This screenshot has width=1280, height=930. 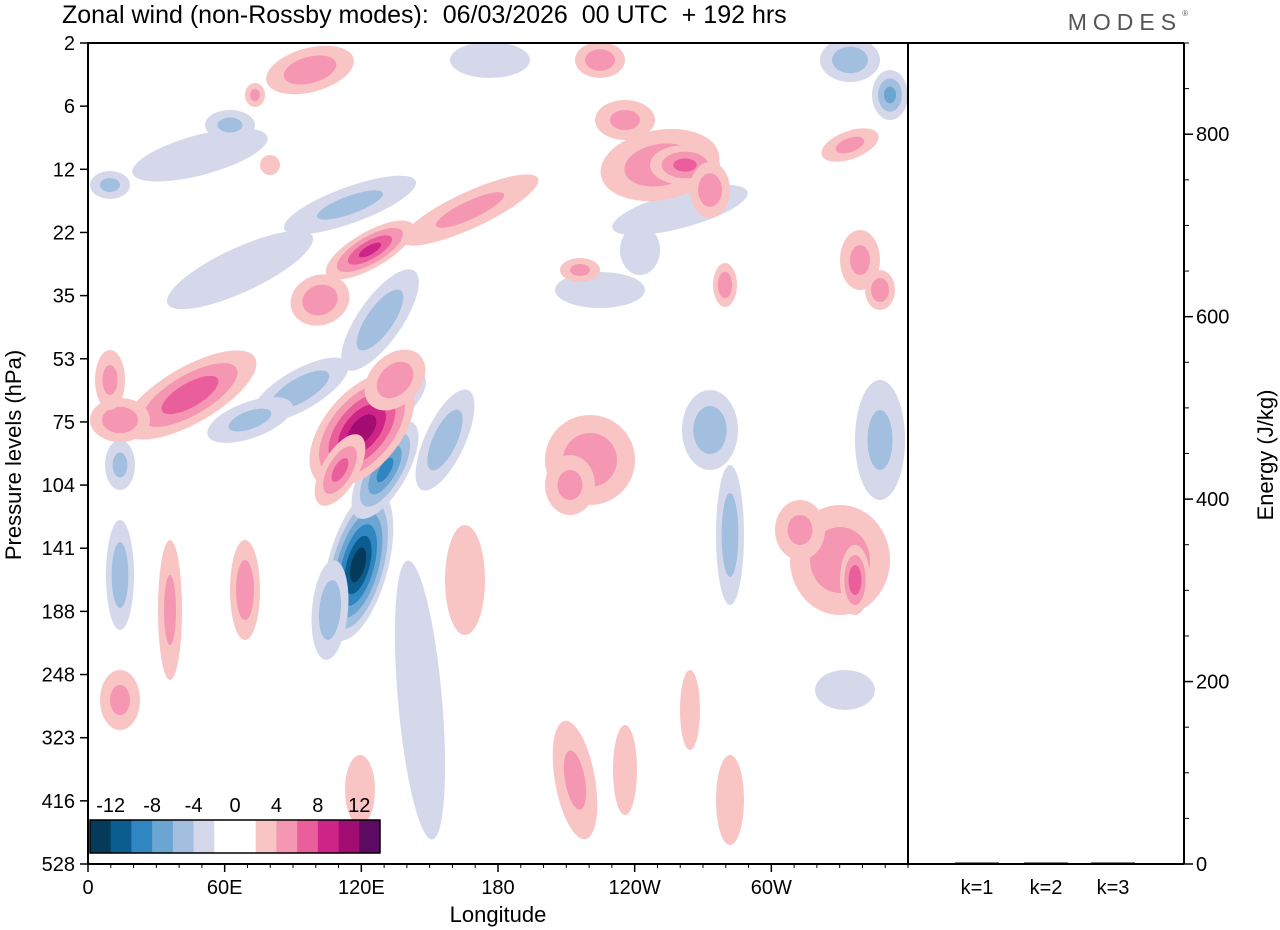 What do you see at coordinates (225, 888) in the screenshot?
I see `x-tick-label: 60E` at bounding box center [225, 888].